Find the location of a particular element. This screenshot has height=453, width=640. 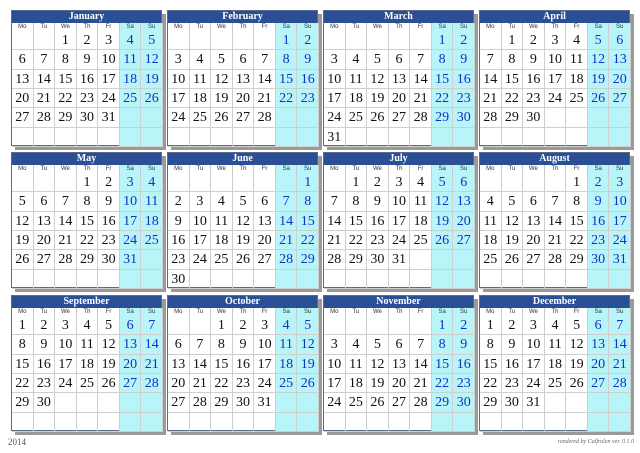

day-cell: 21 is located at coordinates (555, 241).